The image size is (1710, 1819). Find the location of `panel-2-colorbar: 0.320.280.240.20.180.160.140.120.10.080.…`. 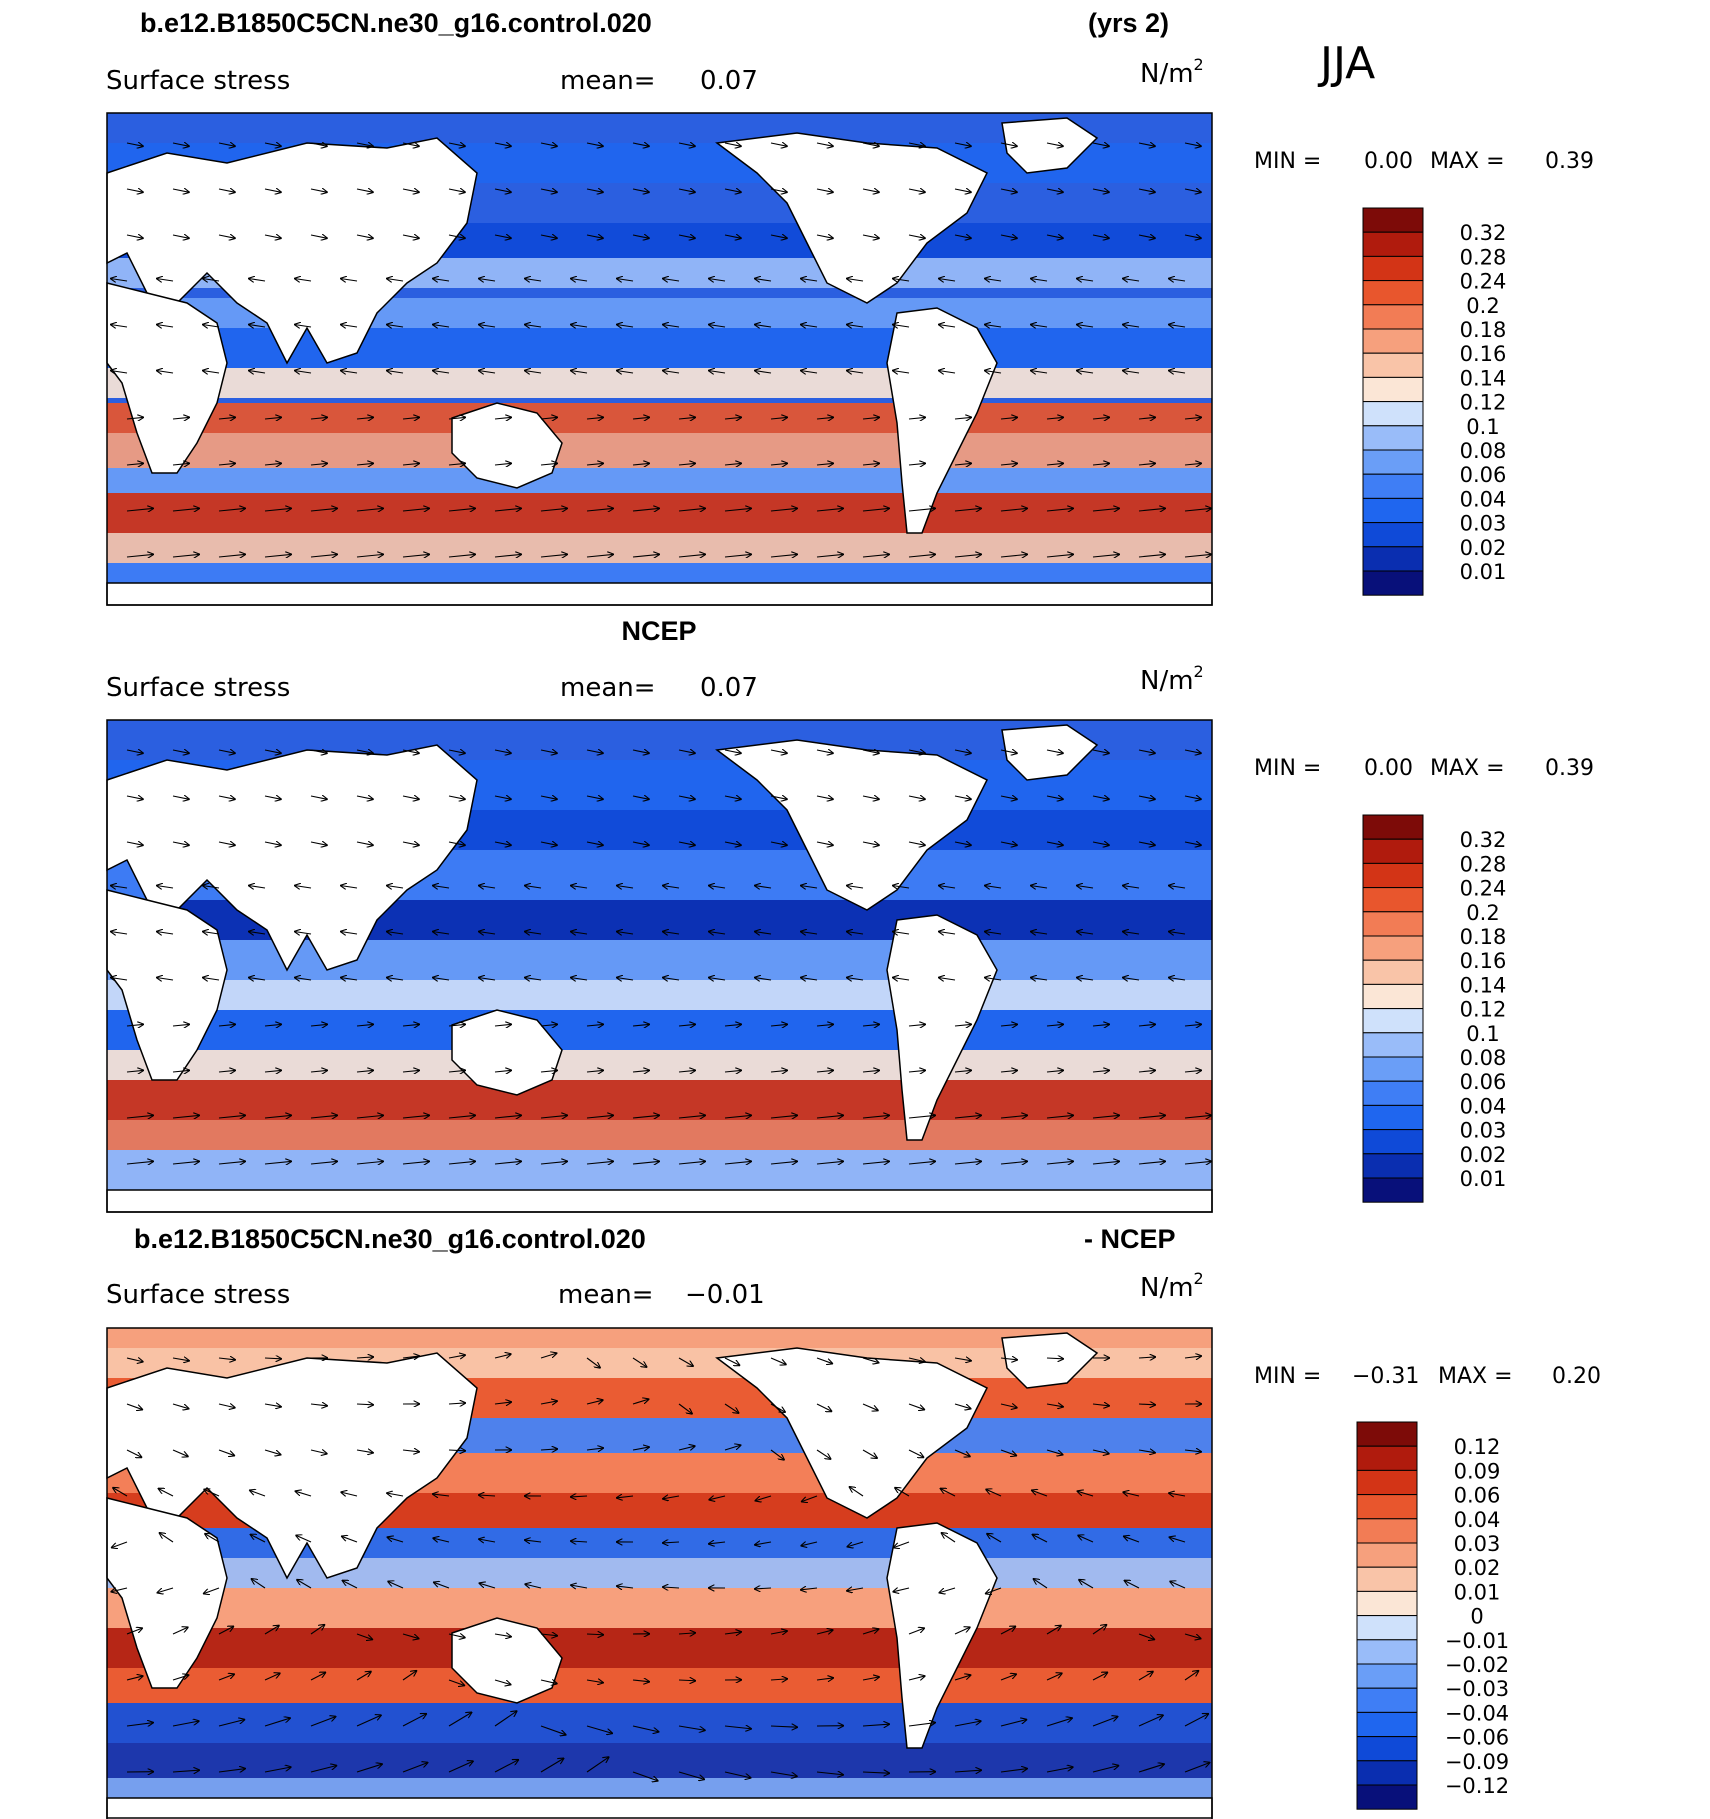

panel-2-colorbar: 0.320.280.240.20.180.160.140.120.10.080.… is located at coordinates (1434, 1008).